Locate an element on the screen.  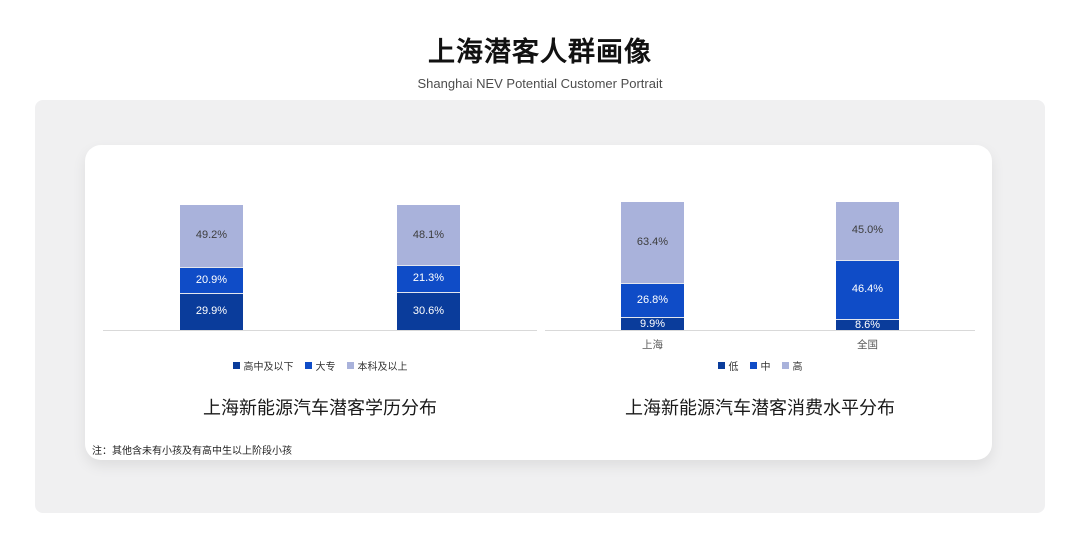
stacked-bar: 48.1% 21.3% 30.6% is located at coordinates (428, 267).